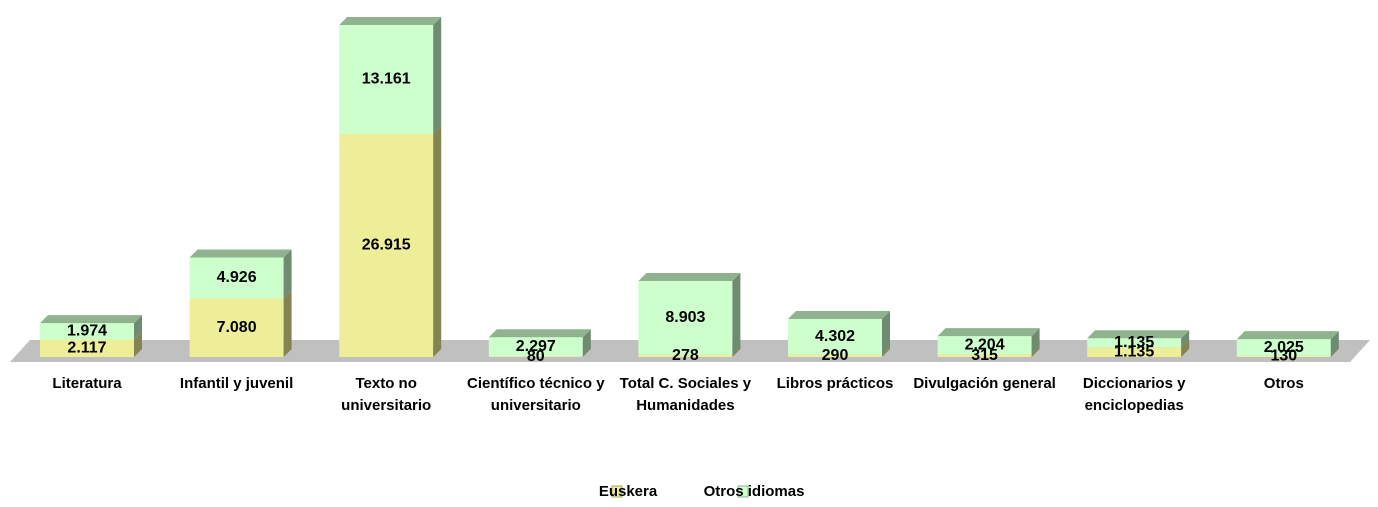 This screenshot has height=507, width=1378. Describe the element at coordinates (536, 394) in the screenshot. I see `x-tick-label: Científico técnico y universitario` at that location.